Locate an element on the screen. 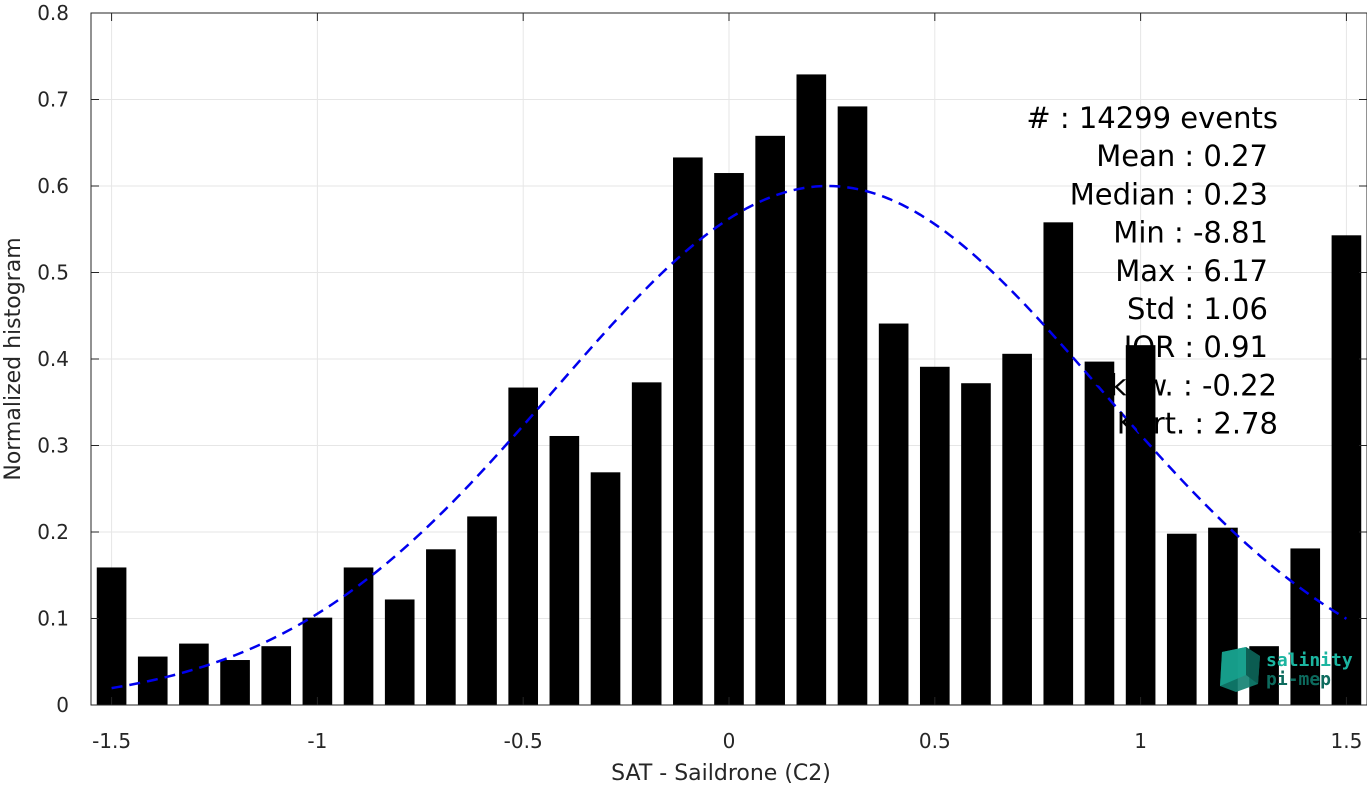 The image size is (1367, 785). y-tick-label: 0.7 is located at coordinates (53, 100).